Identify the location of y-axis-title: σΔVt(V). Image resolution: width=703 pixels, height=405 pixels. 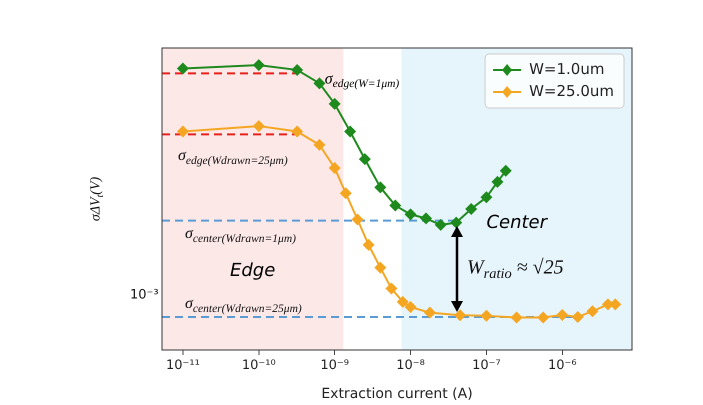
(97, 199).